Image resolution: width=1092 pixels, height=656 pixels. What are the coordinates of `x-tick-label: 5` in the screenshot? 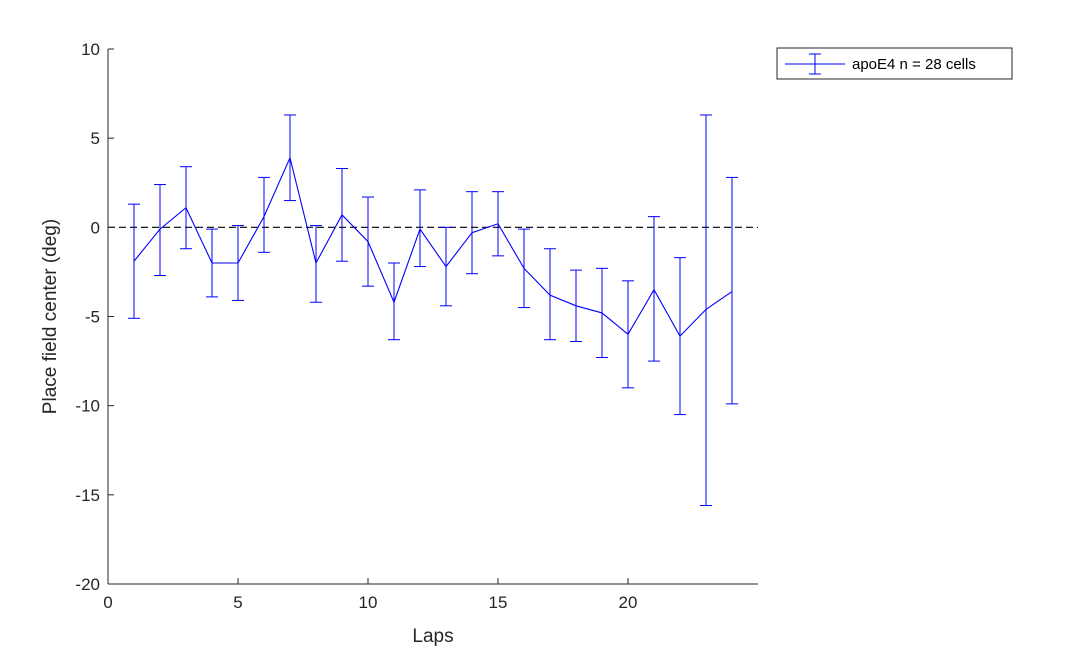 It's located at (237, 602).